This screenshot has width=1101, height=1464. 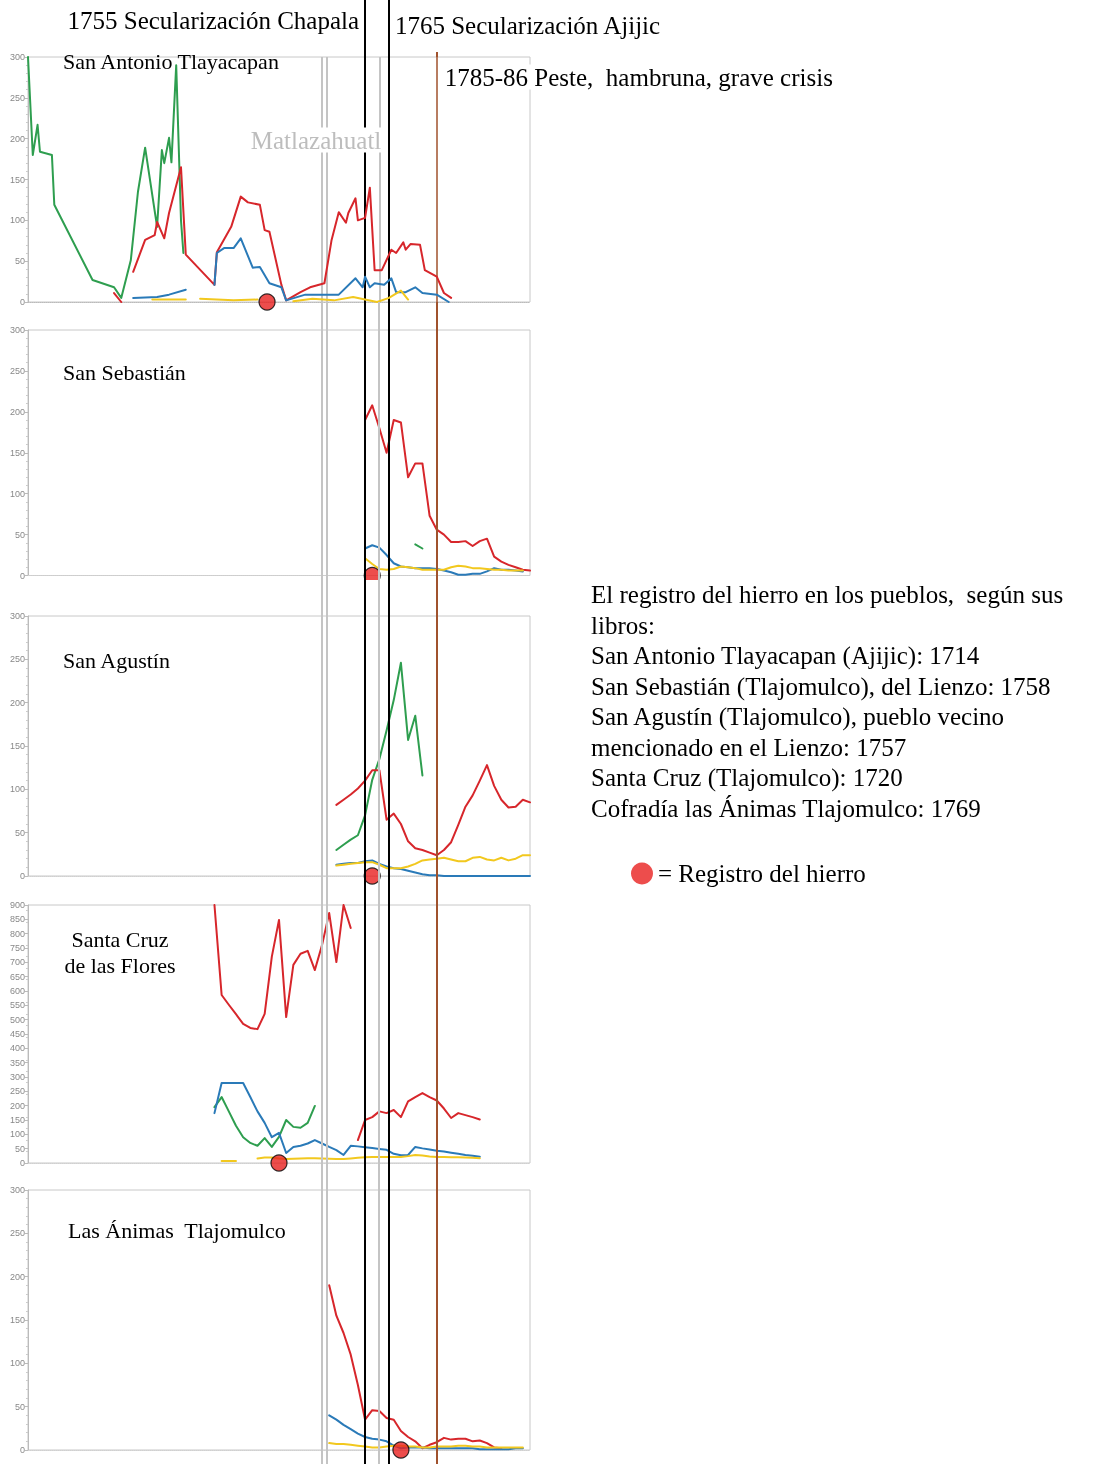 What do you see at coordinates (171, 61) in the screenshot?
I see `chart-title: San Antonio Tlayacapan` at bounding box center [171, 61].